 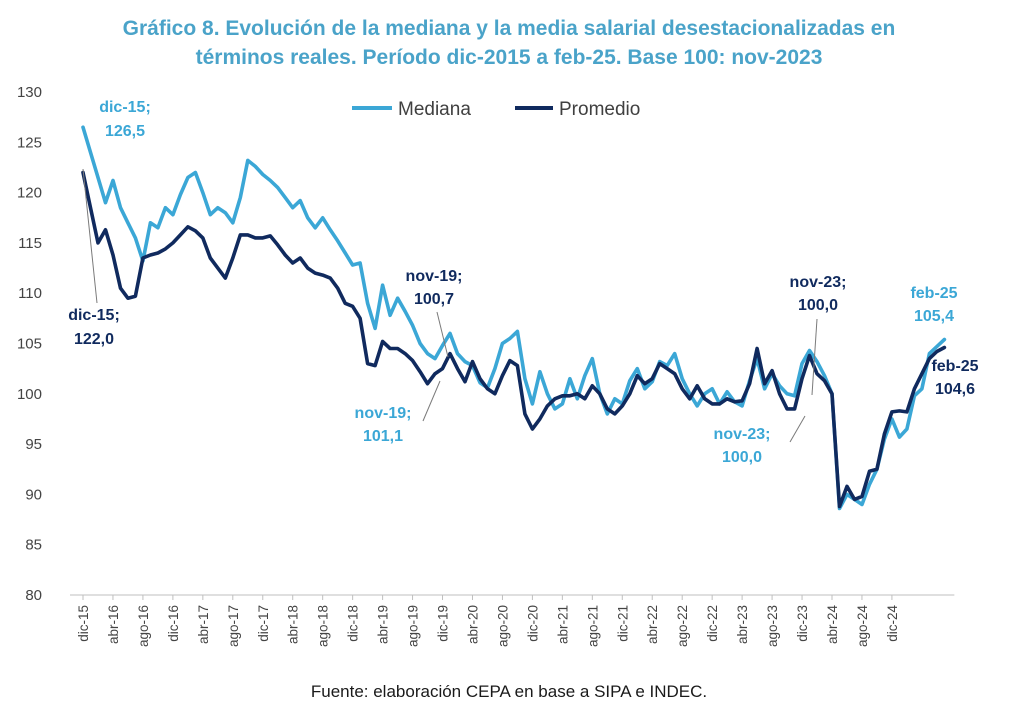 What do you see at coordinates (434, 109) in the screenshot?
I see `legend-label-mediana: Mediana` at bounding box center [434, 109].